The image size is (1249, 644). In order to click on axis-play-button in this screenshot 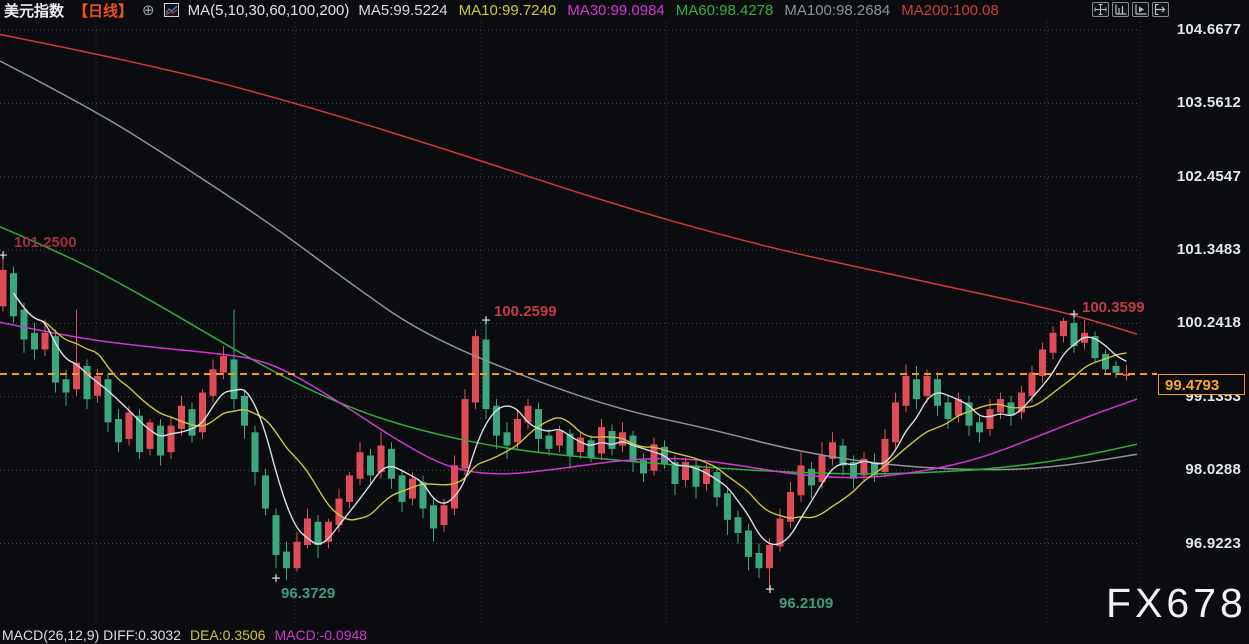, I will do `click(1140, 9)`.